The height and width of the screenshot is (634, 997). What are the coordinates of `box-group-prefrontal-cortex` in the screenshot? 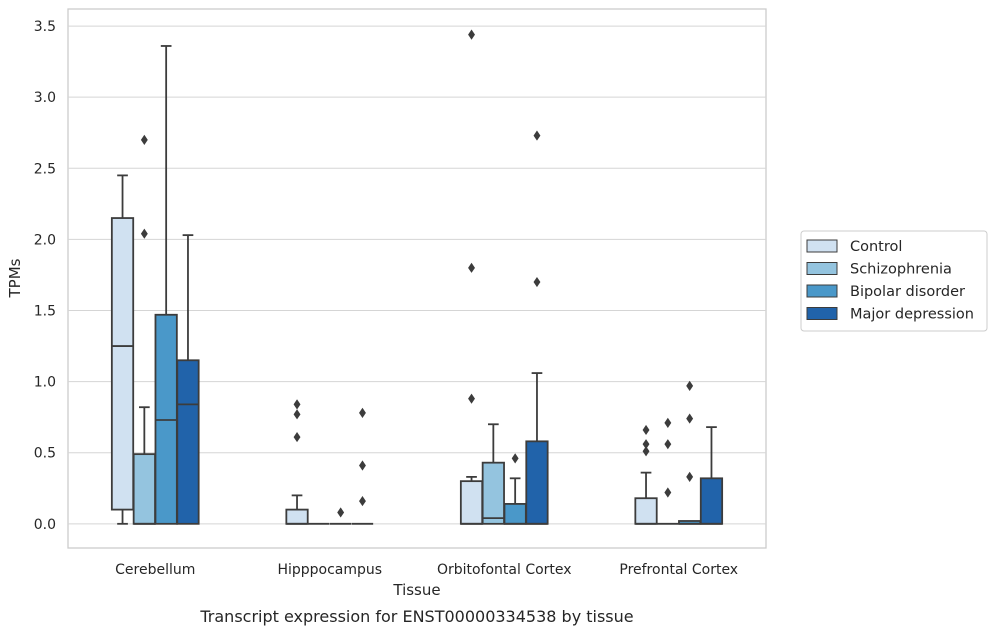 It's located at (679, 452).